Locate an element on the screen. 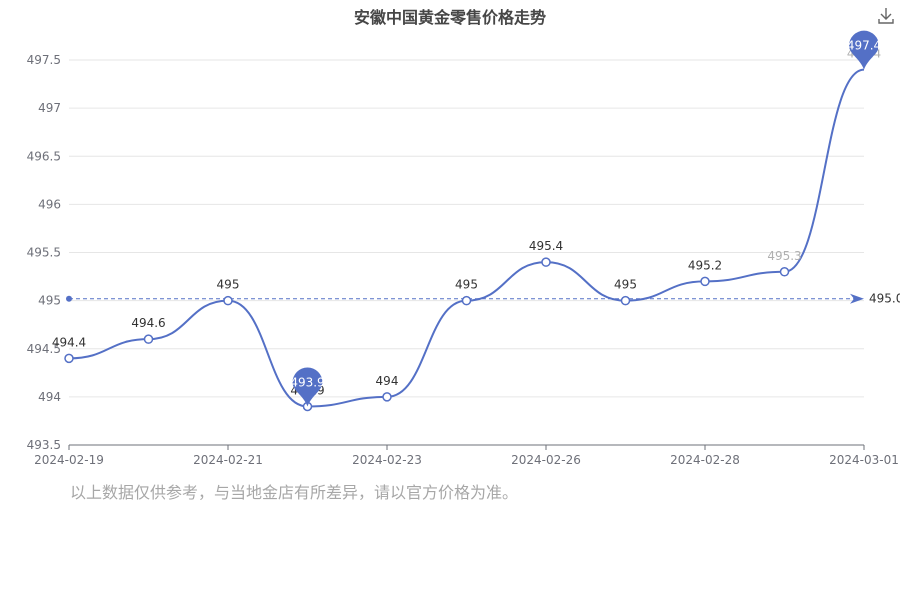 The height and width of the screenshot is (600, 900). average-line-label: 495.02 is located at coordinates (884, 299).